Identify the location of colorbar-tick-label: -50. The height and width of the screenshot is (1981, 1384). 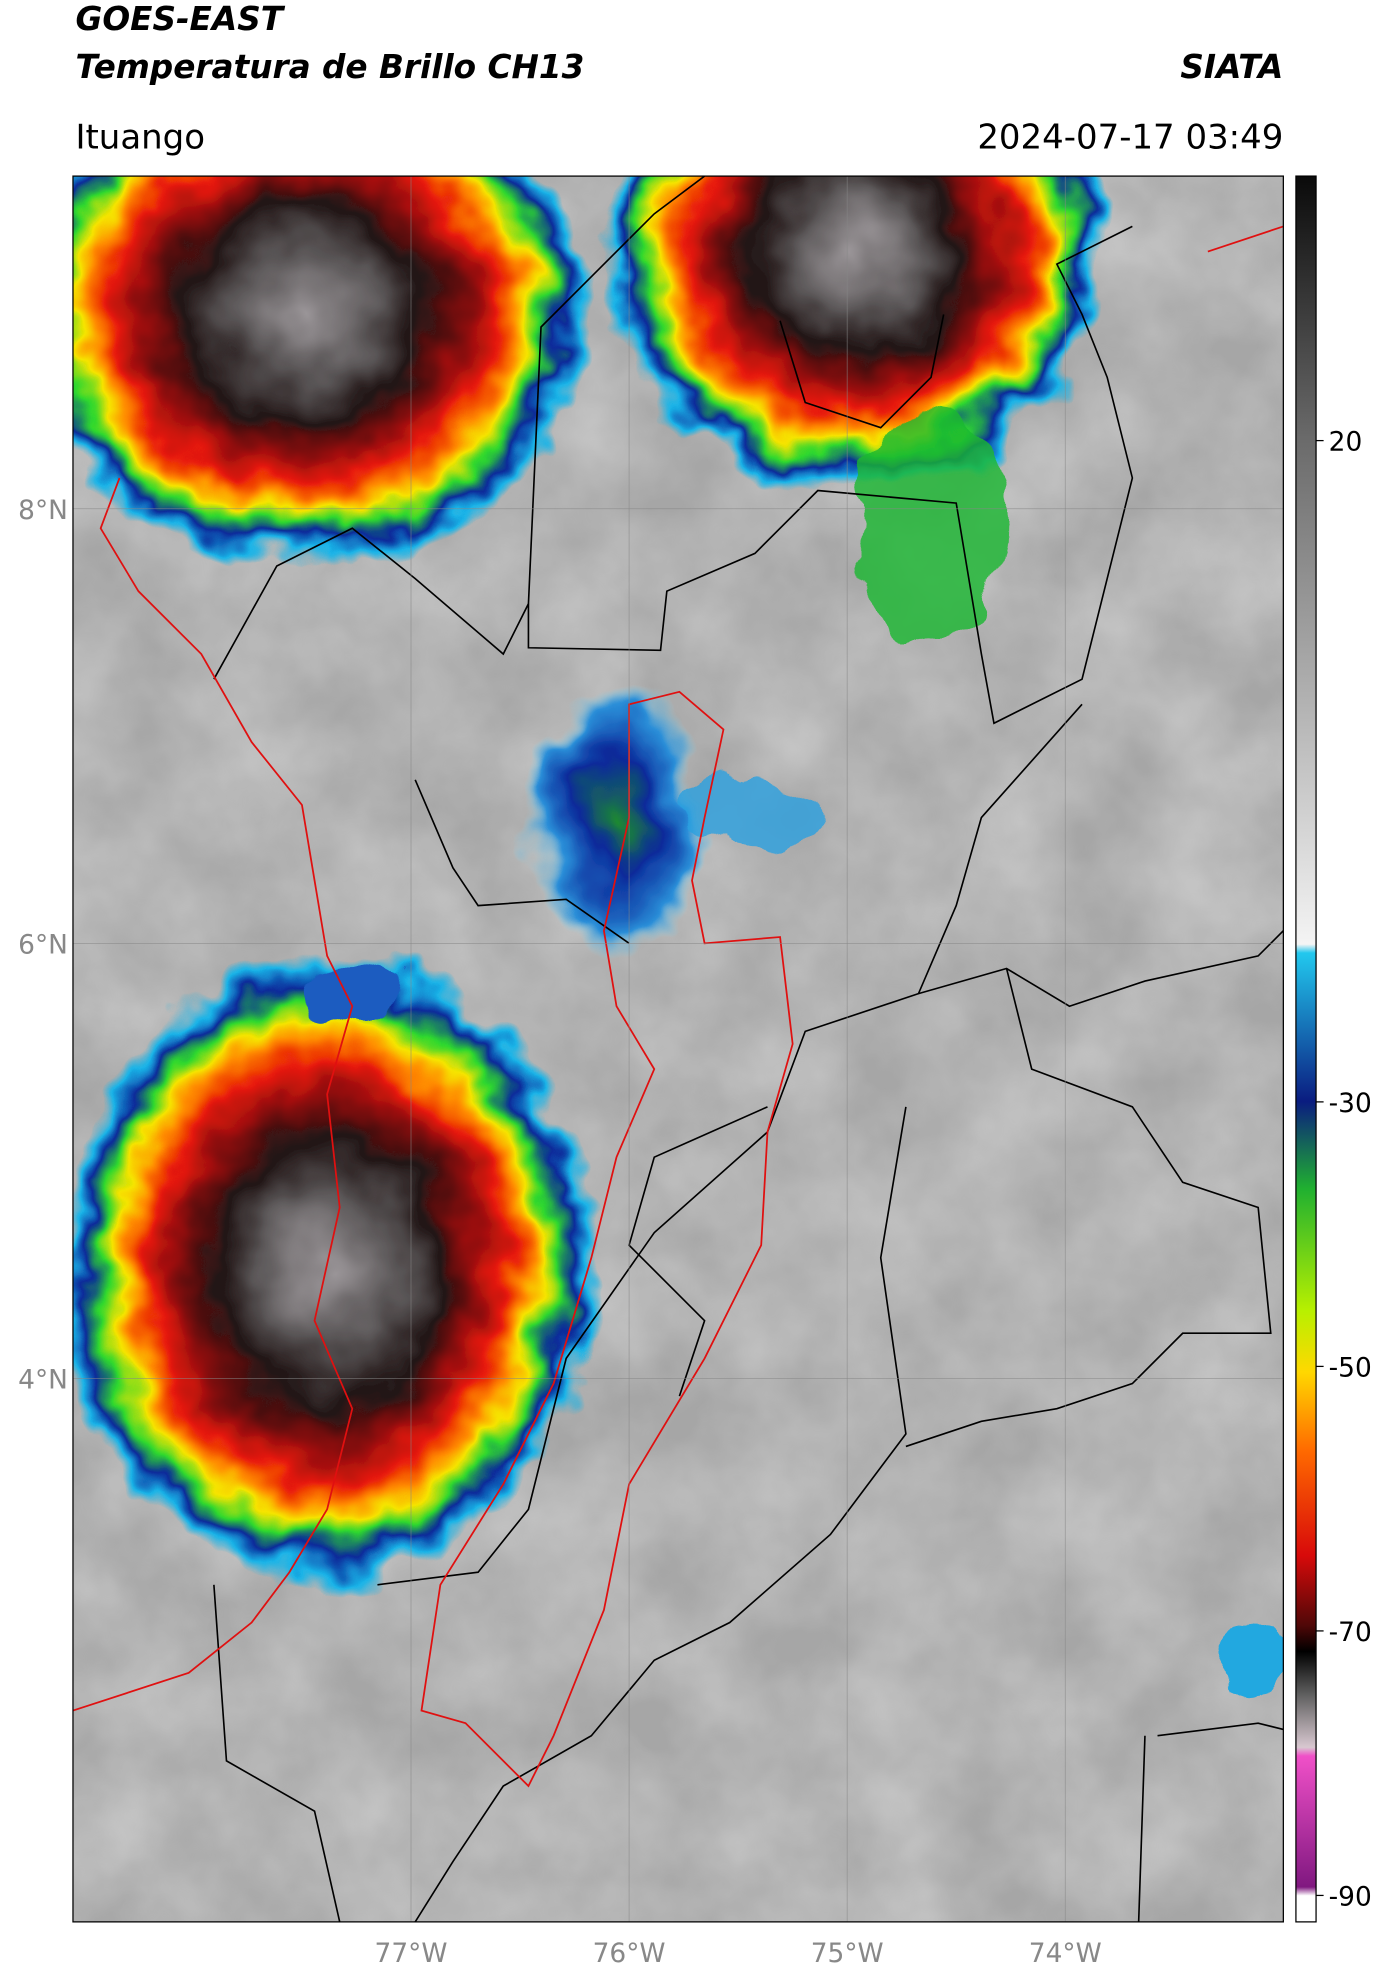
(1350, 1367).